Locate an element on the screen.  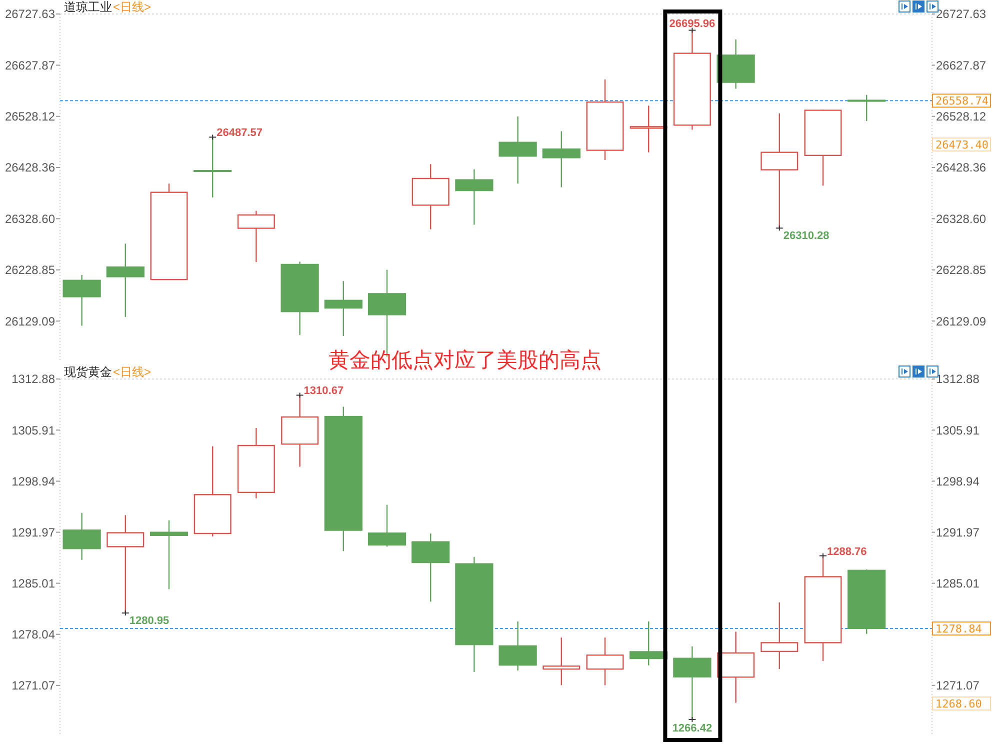
y2-tick-label: 1285.01 is located at coordinates (958, 583).